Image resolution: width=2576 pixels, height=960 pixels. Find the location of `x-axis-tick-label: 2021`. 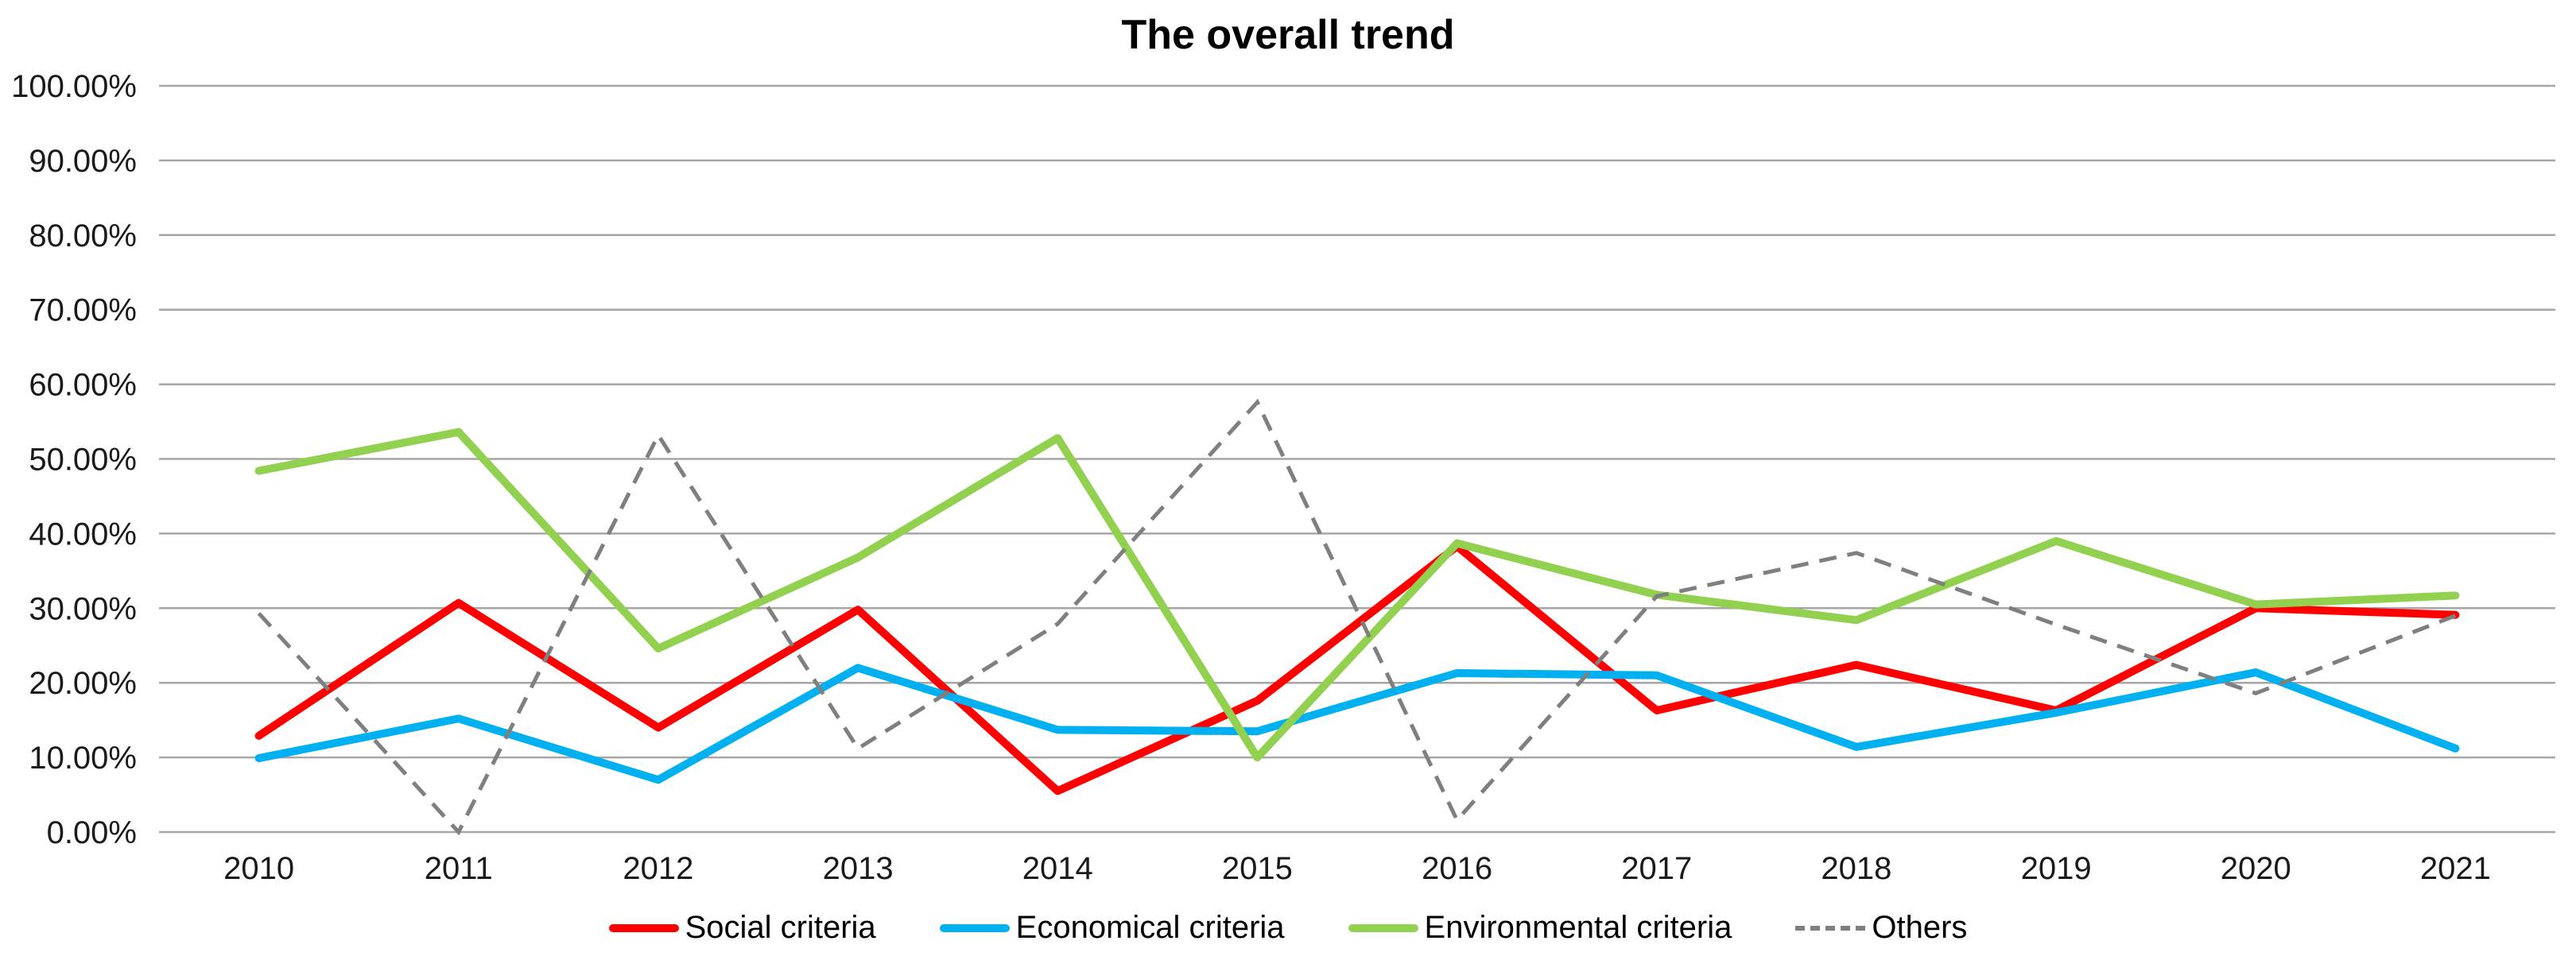

x-axis-tick-label: 2021 is located at coordinates (2455, 868).